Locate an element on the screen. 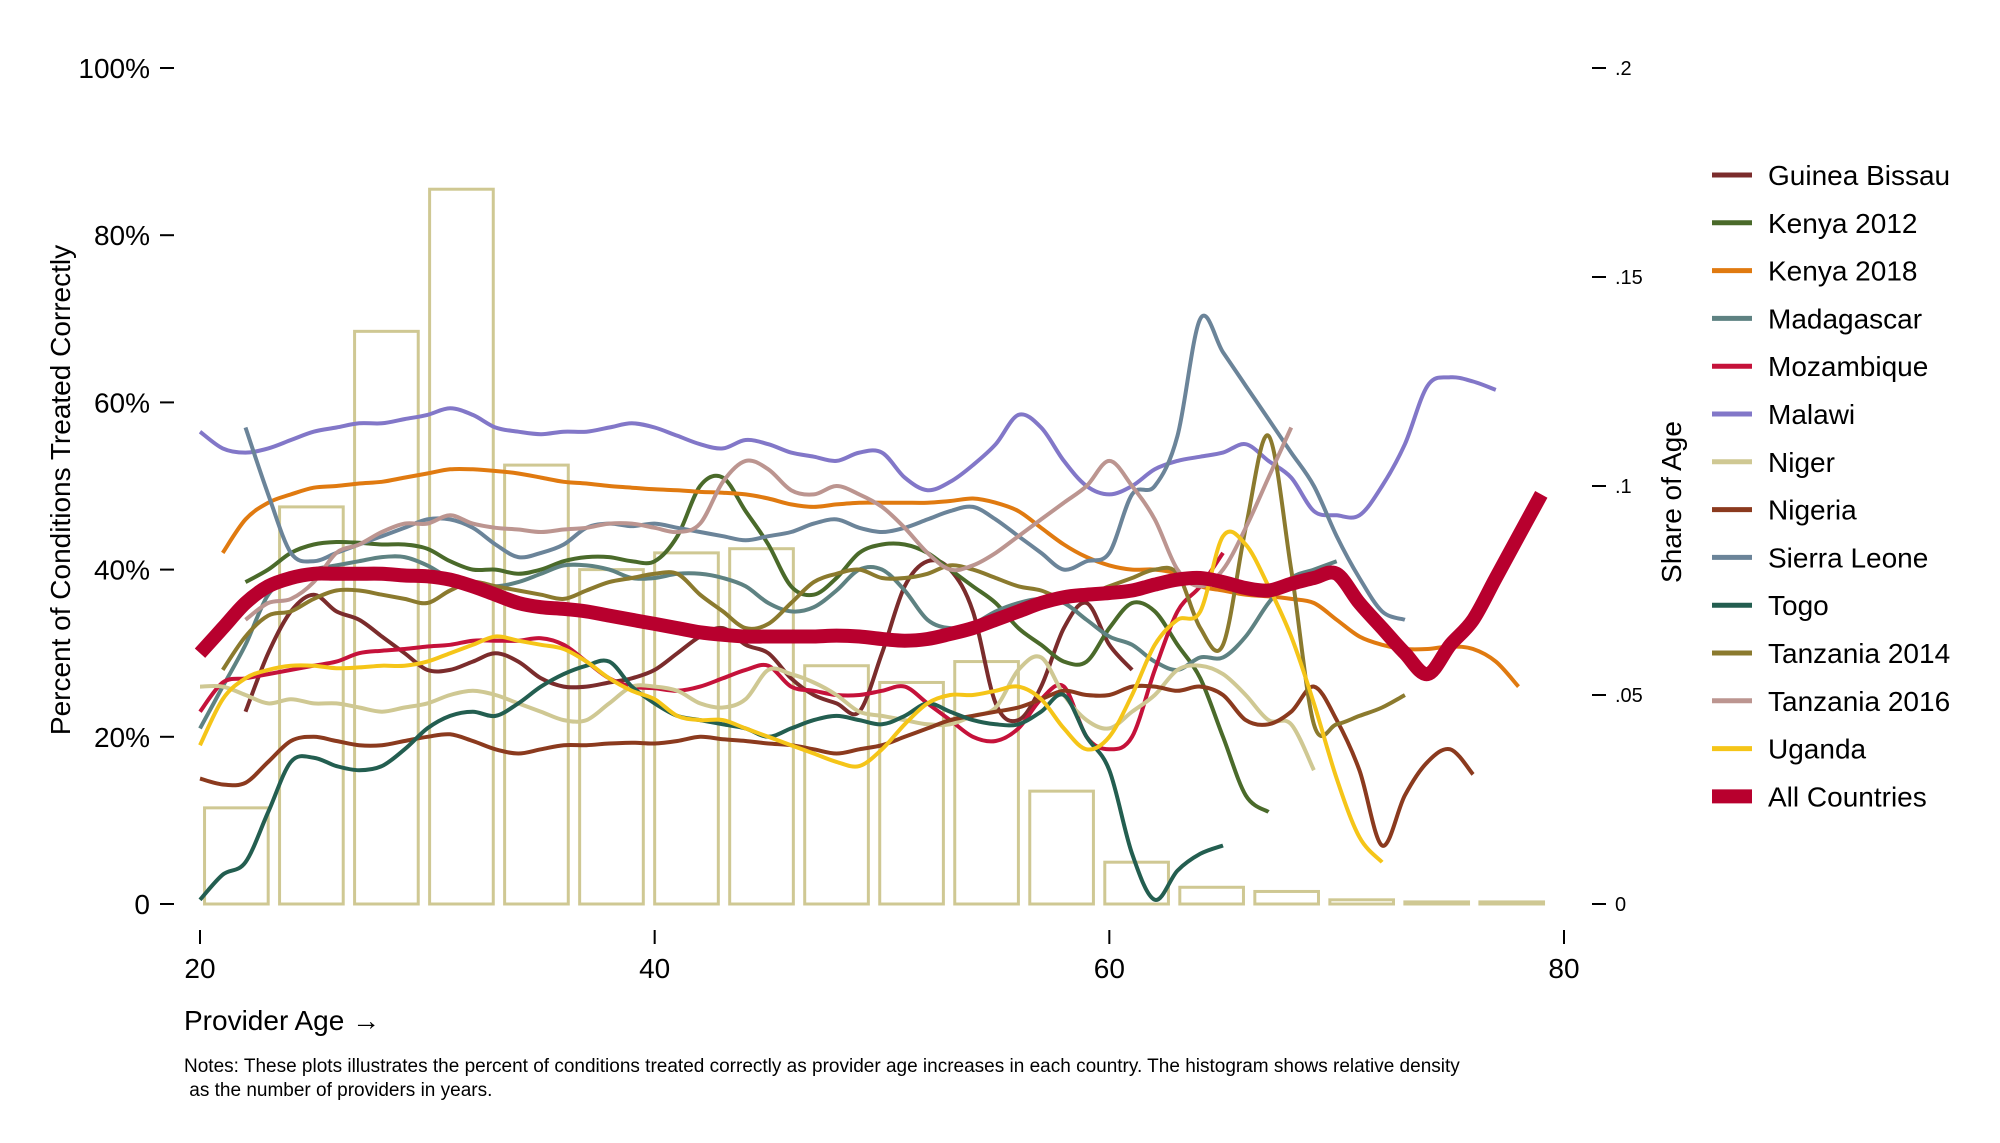  notes-line-2: as the number of providers in years. is located at coordinates (338, 1090).